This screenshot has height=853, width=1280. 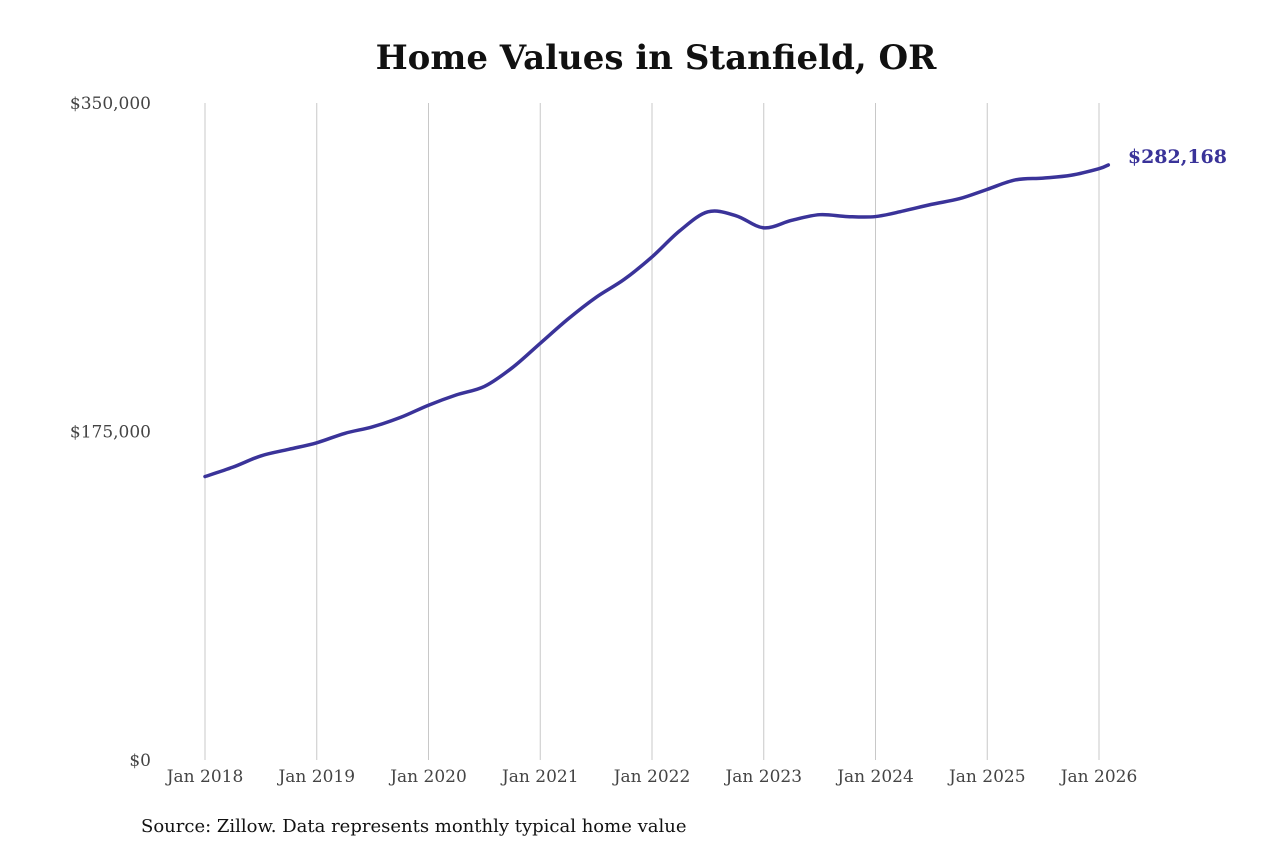 I want to click on y-tick-label: $0, so click(x=140, y=761).